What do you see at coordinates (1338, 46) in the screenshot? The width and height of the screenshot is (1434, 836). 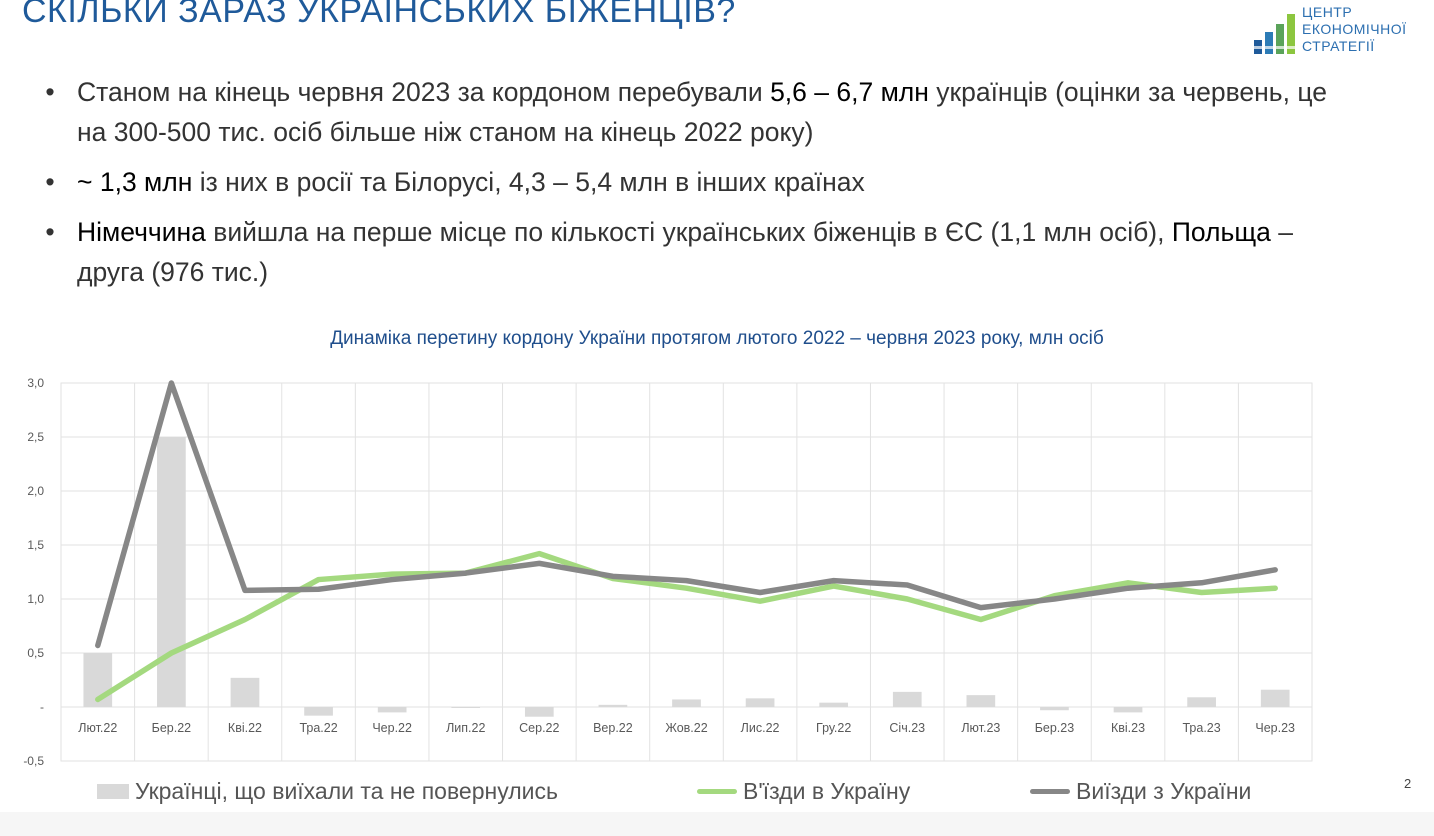 I see `logo-line-3: СТРАТЕГІЇ` at bounding box center [1338, 46].